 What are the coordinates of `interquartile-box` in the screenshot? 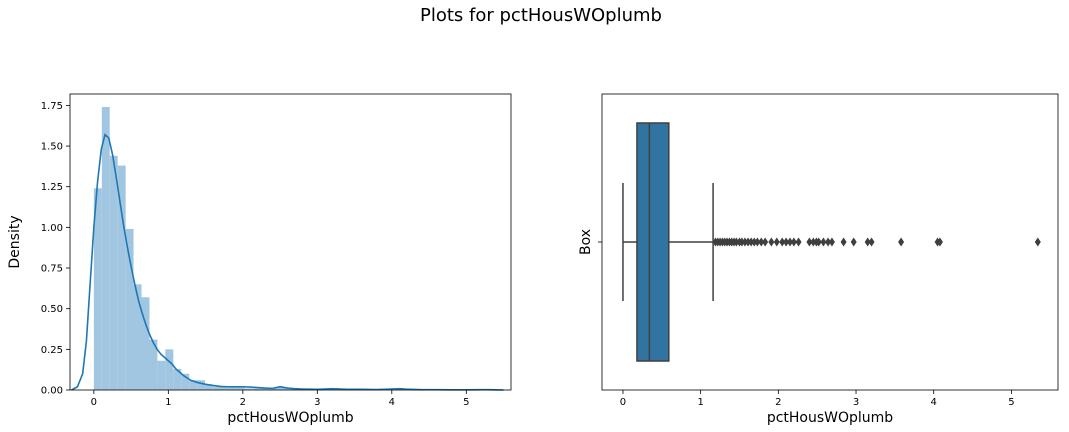 It's located at (653, 242).